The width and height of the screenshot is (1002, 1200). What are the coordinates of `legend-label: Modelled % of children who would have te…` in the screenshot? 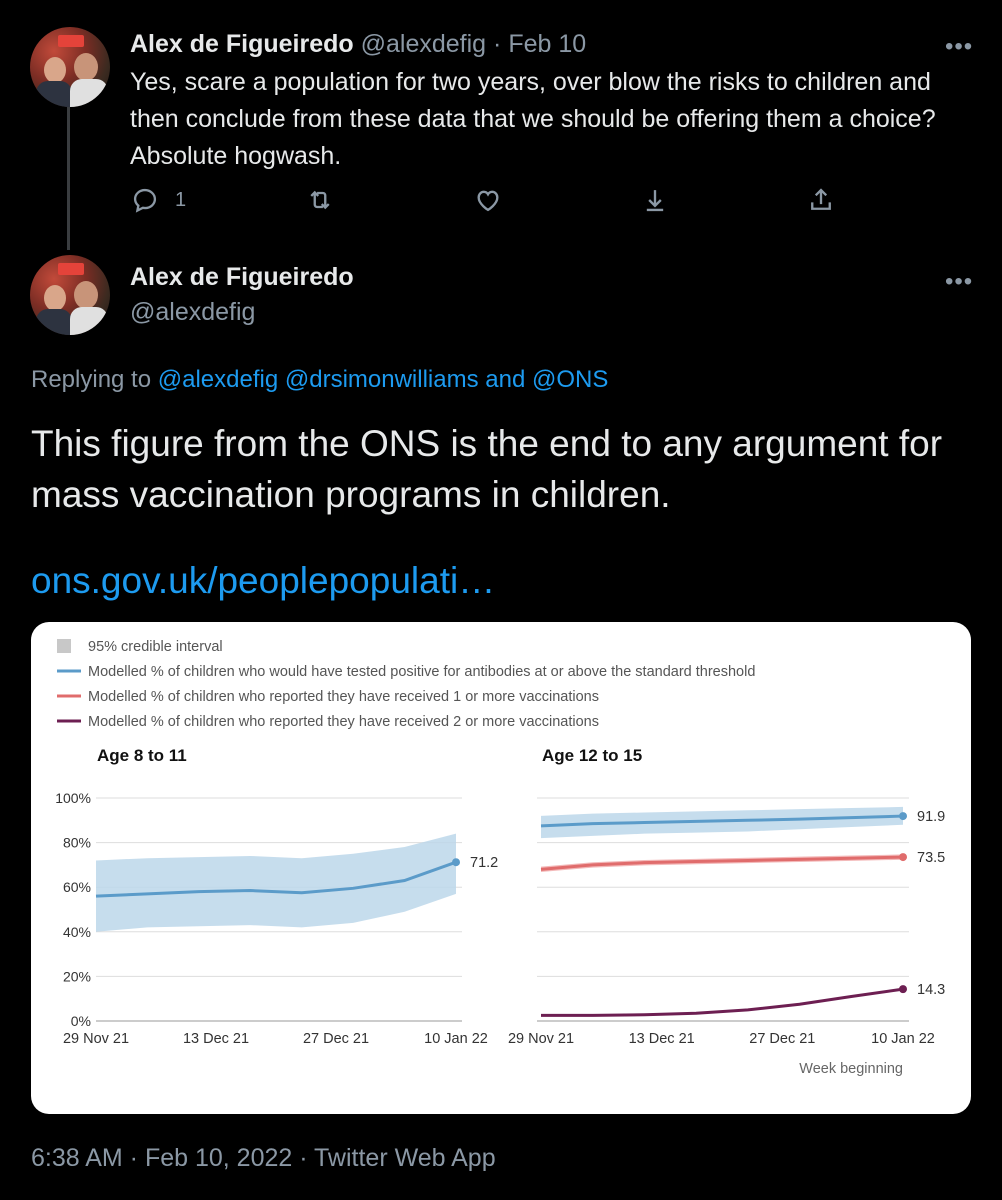 It's located at (421, 672).